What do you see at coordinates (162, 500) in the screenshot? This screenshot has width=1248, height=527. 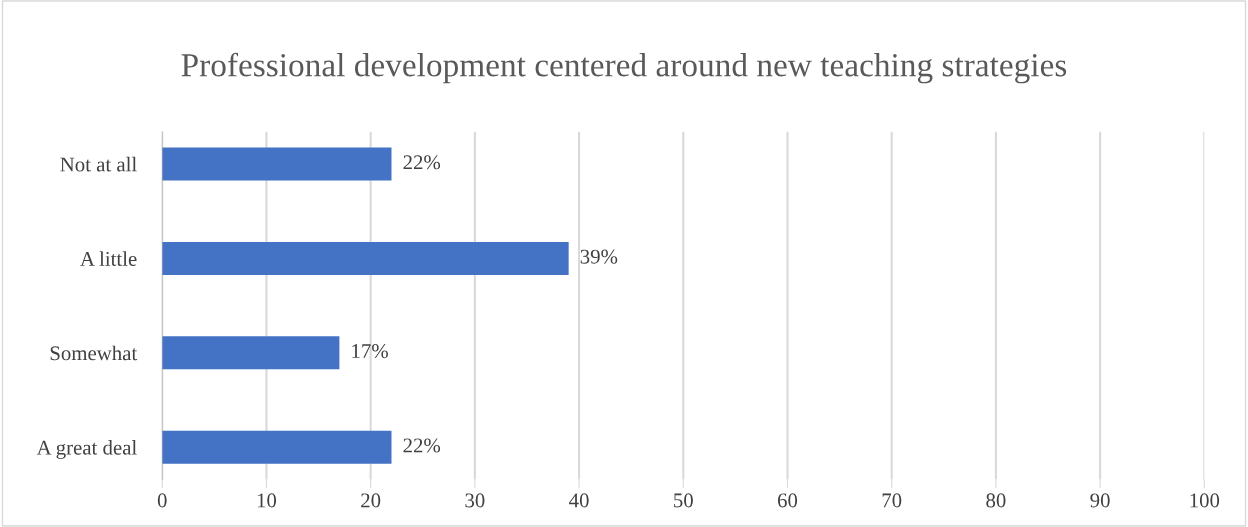 I see `x-tick-label: 0` at bounding box center [162, 500].